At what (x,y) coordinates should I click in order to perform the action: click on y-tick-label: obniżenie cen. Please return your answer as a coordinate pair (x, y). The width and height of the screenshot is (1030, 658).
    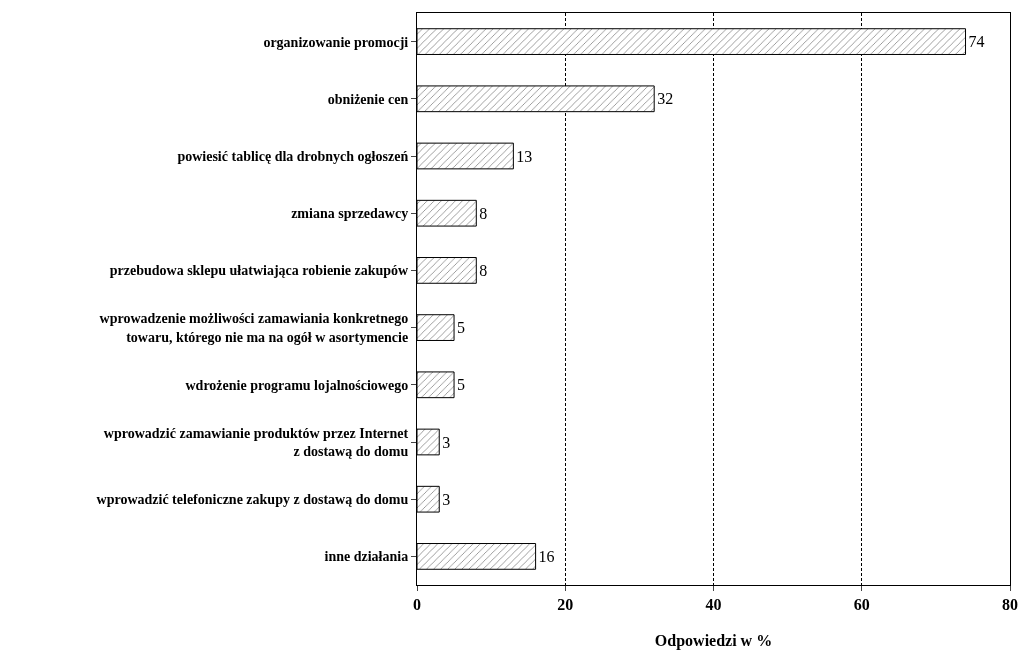
    Looking at the image, I should click on (368, 99).